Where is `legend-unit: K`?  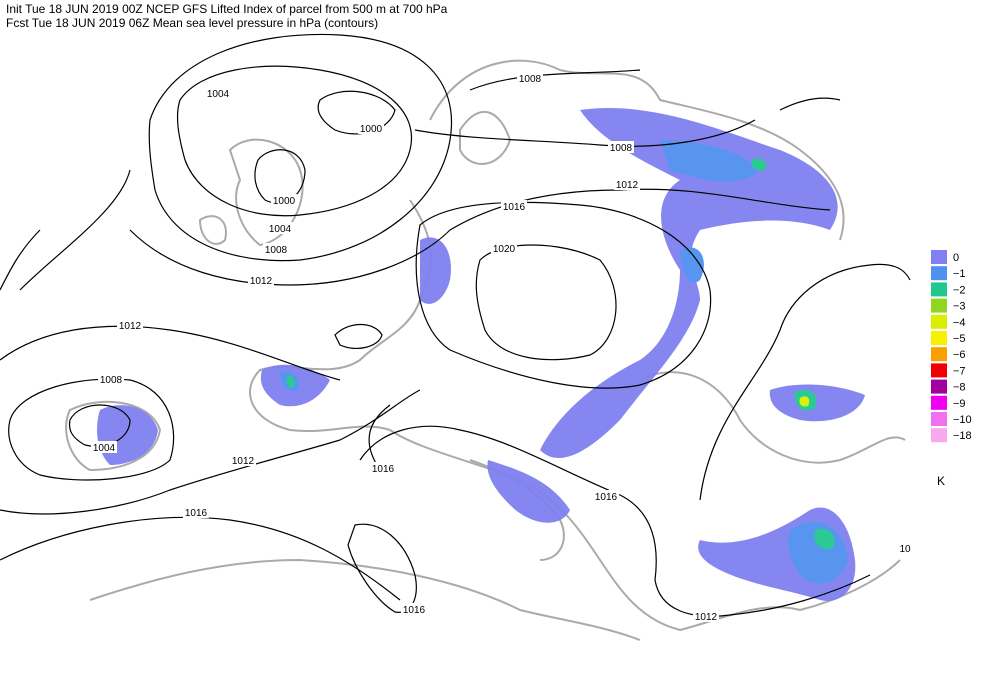
legend-unit: K is located at coordinates (941, 481).